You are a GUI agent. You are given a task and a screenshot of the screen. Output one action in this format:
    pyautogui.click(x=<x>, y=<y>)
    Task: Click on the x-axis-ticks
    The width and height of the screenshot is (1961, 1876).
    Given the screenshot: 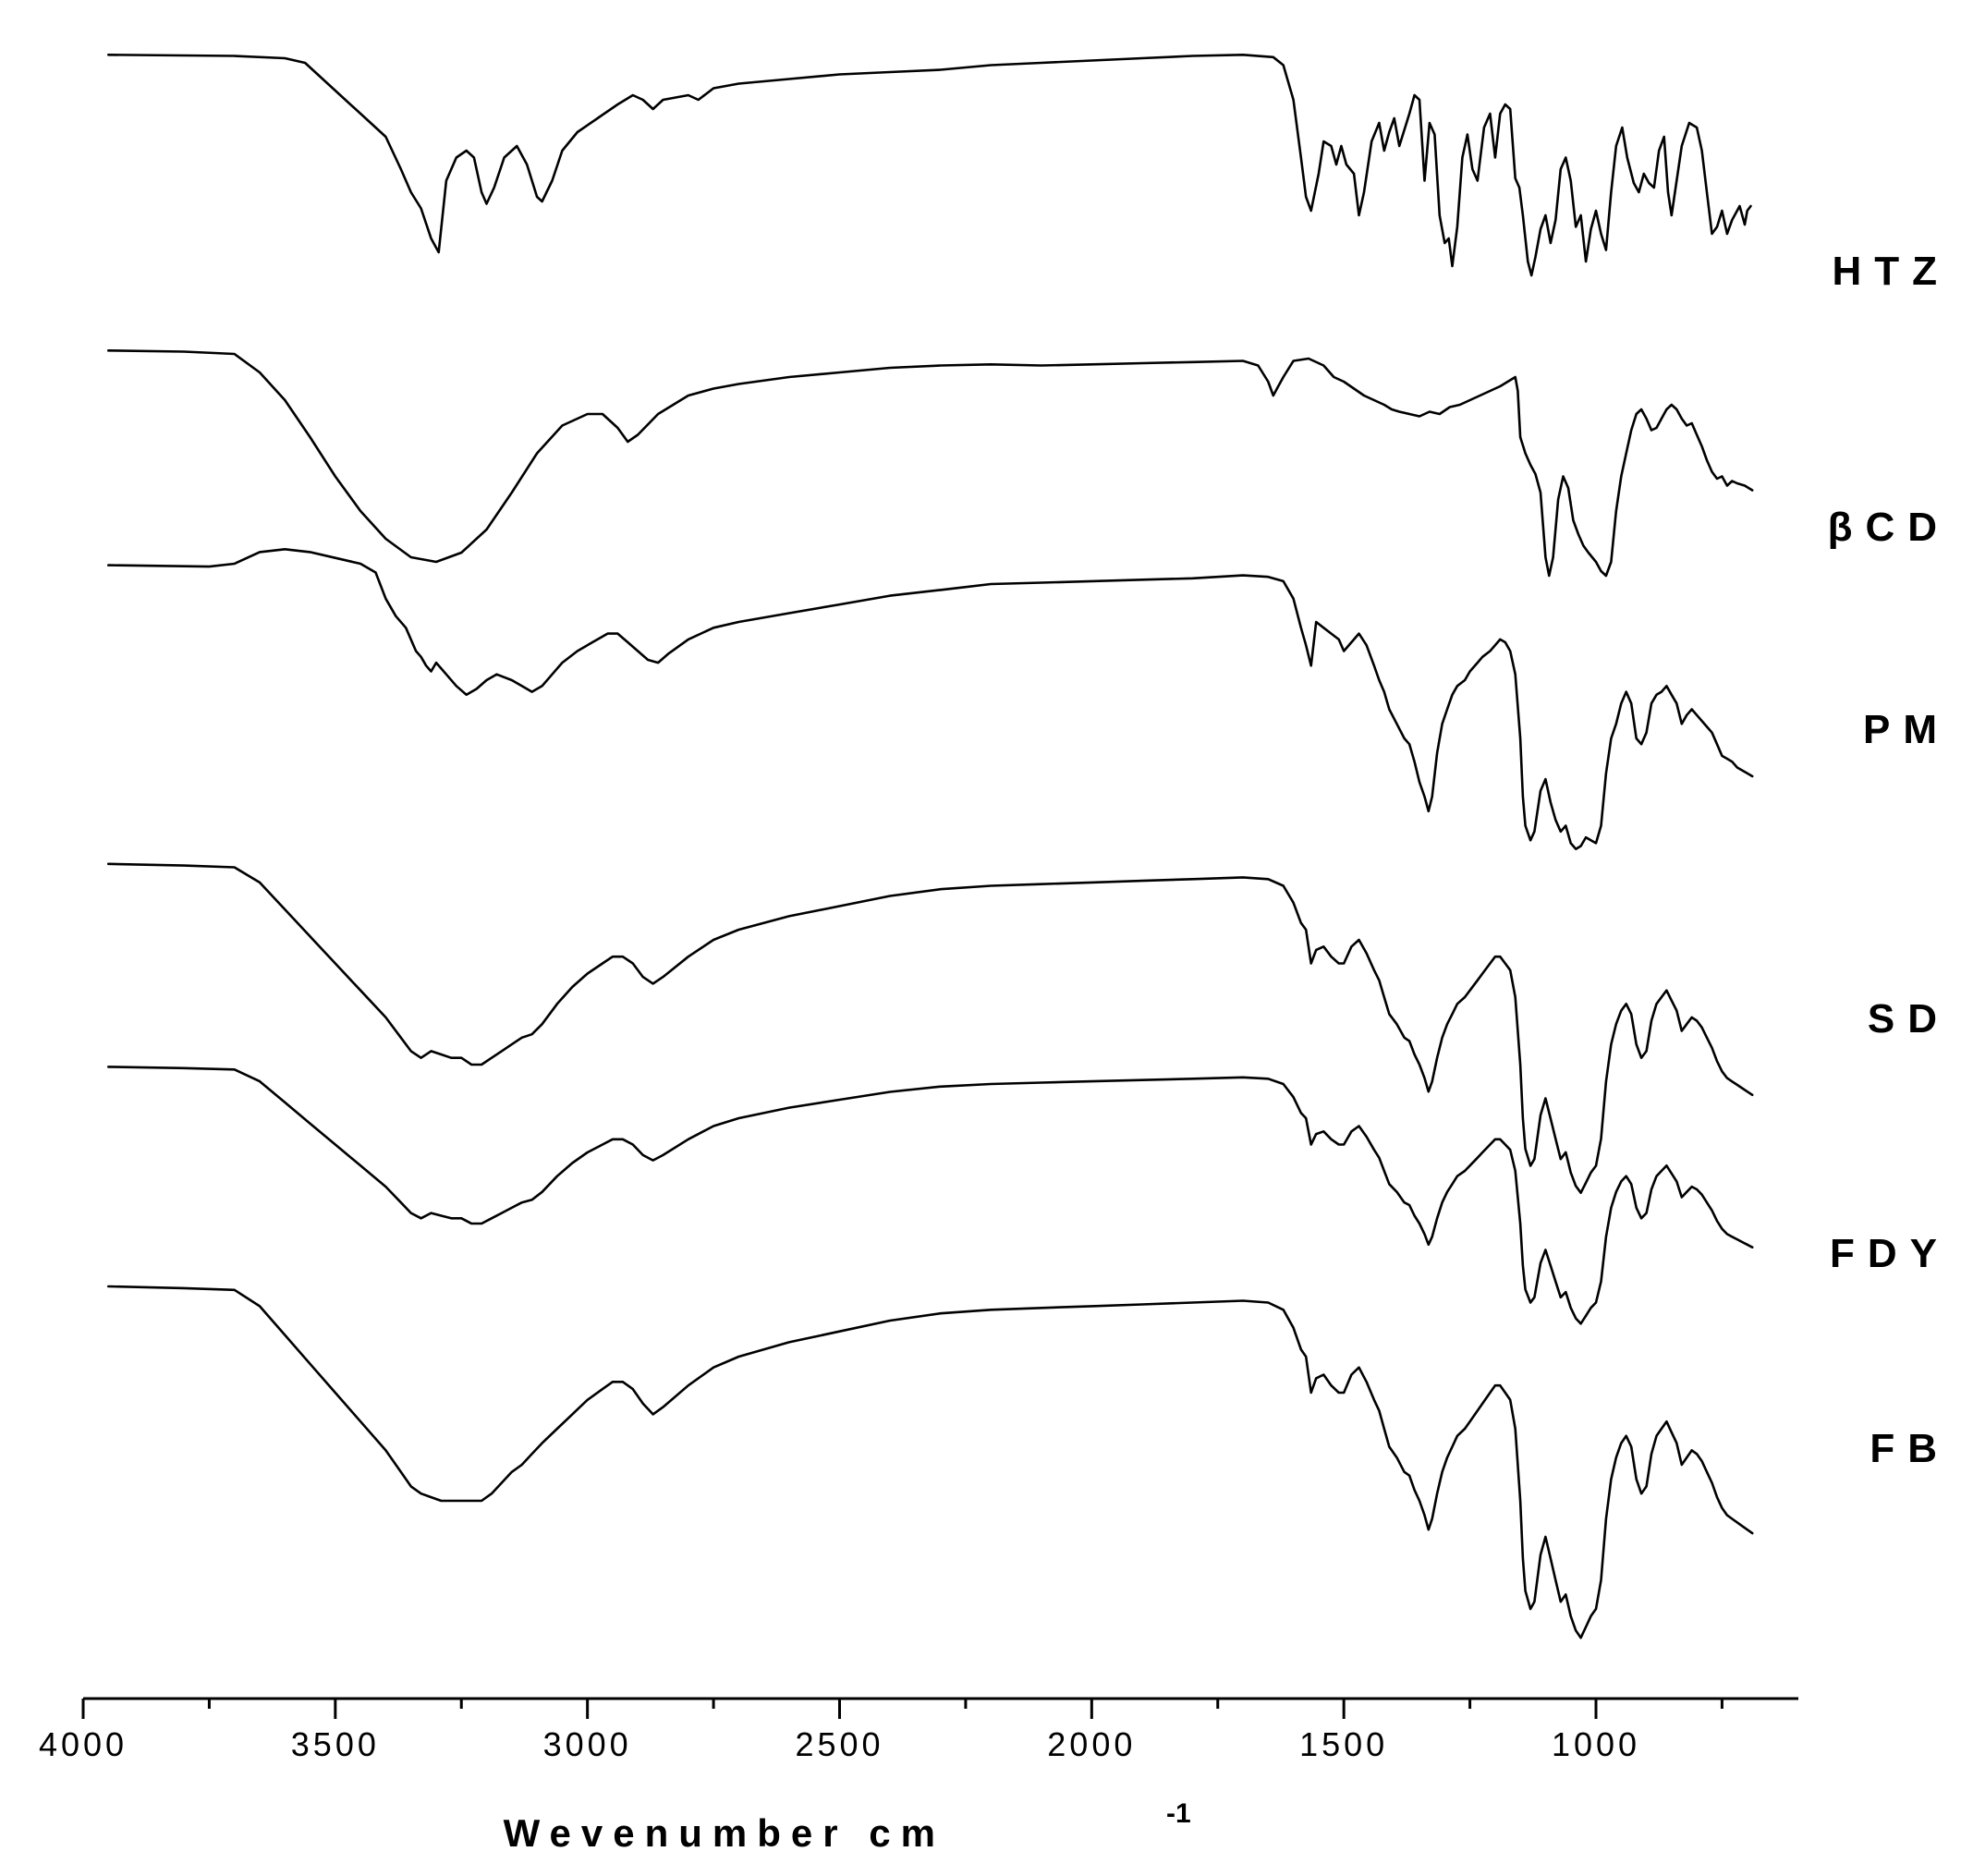 What is the action you would take?
    pyautogui.click(x=902, y=1709)
    